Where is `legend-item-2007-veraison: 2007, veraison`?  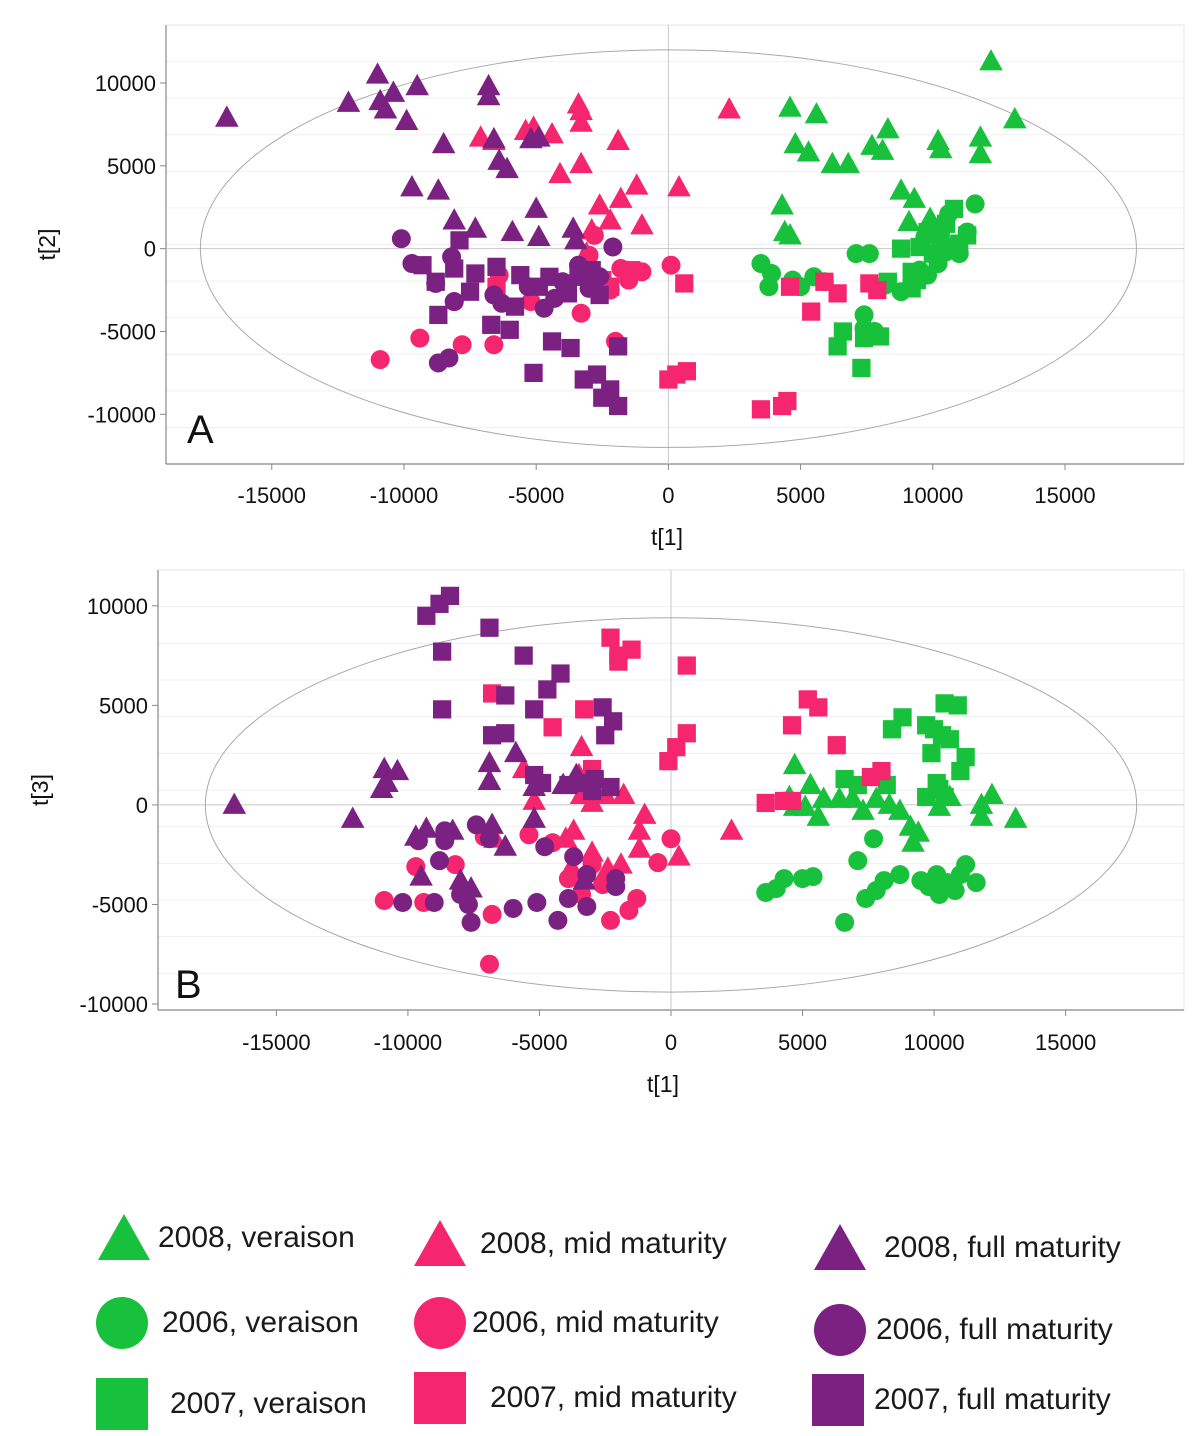
legend-item-2007-veraison: 2007, veraison is located at coordinates (230, 1404).